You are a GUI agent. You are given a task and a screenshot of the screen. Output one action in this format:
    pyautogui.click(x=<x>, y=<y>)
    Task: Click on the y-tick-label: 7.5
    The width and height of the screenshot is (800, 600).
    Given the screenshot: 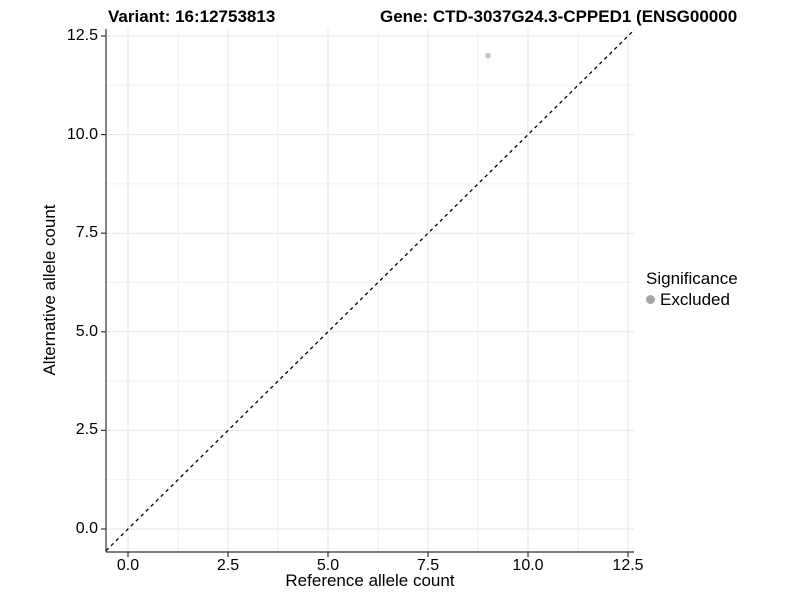 What is the action you would take?
    pyautogui.click(x=86, y=233)
    